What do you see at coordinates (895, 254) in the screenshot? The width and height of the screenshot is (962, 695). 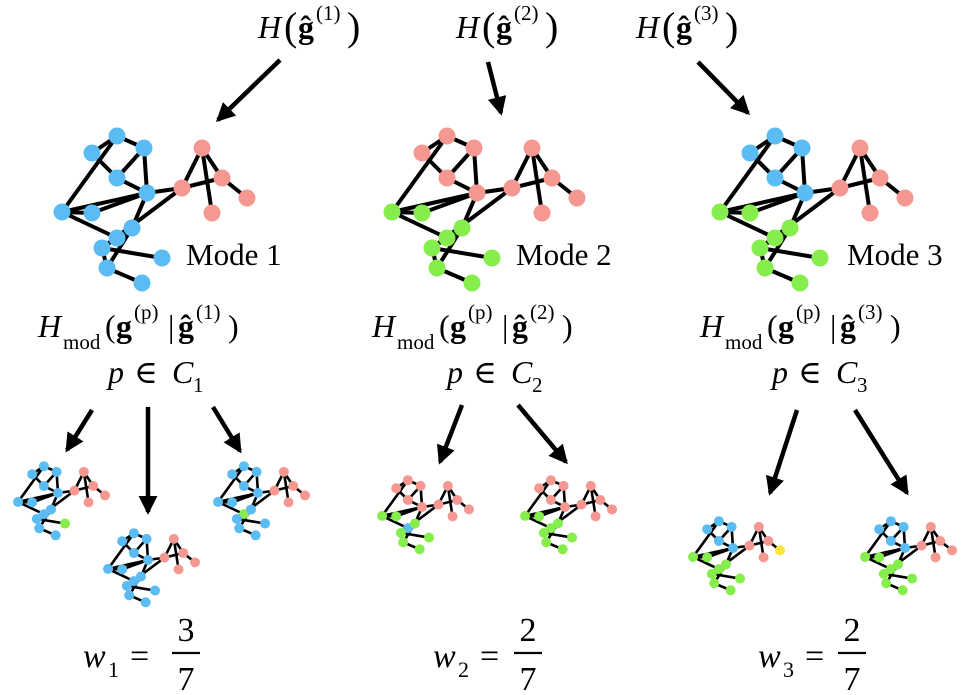 I see `mode-label-3: Mode 3` at bounding box center [895, 254].